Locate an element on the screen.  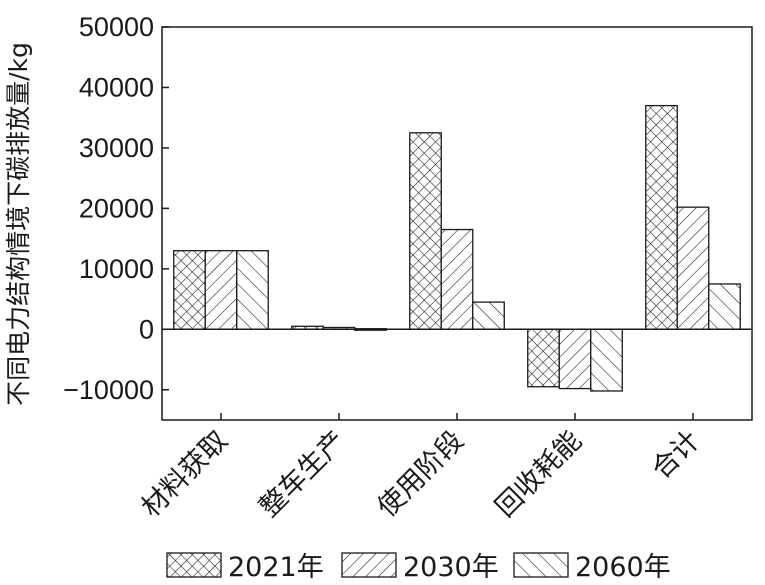
y-tick-label: 40000 is located at coordinates (116, 87).